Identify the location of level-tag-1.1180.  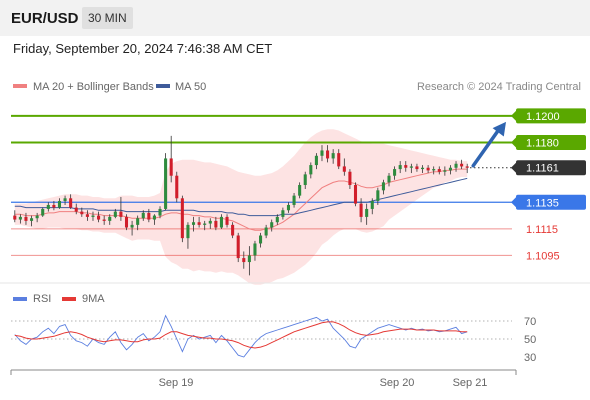
(551, 142).